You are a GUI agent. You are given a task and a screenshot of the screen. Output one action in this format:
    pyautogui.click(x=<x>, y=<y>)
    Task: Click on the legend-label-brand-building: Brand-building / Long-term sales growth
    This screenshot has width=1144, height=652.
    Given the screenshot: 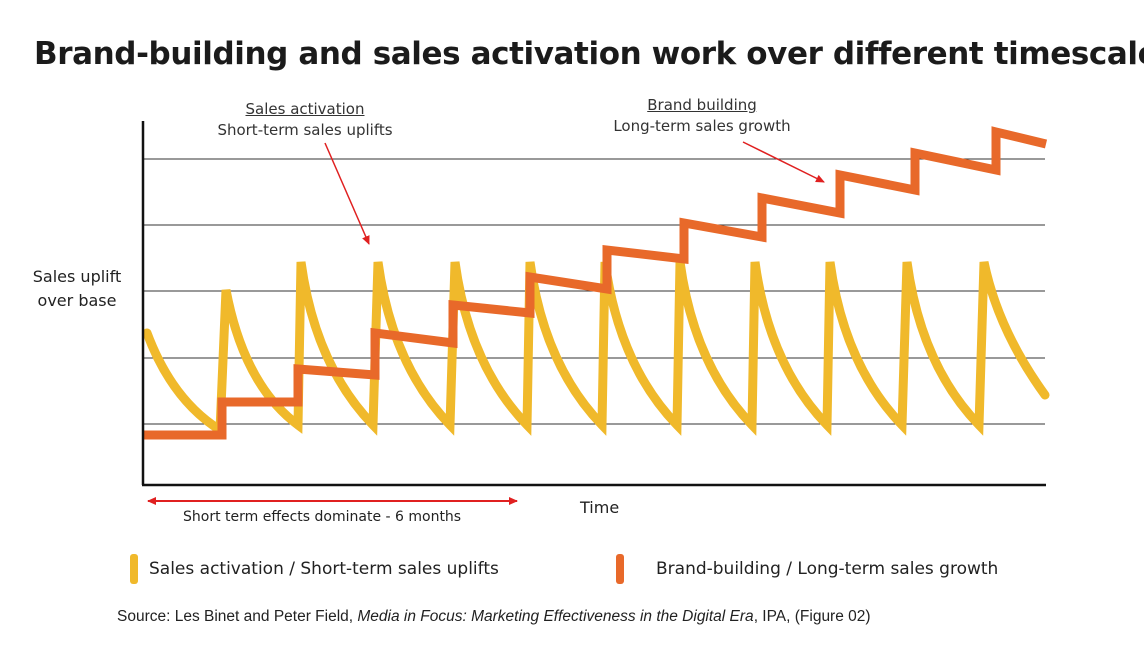 What is the action you would take?
    pyautogui.click(x=827, y=569)
    